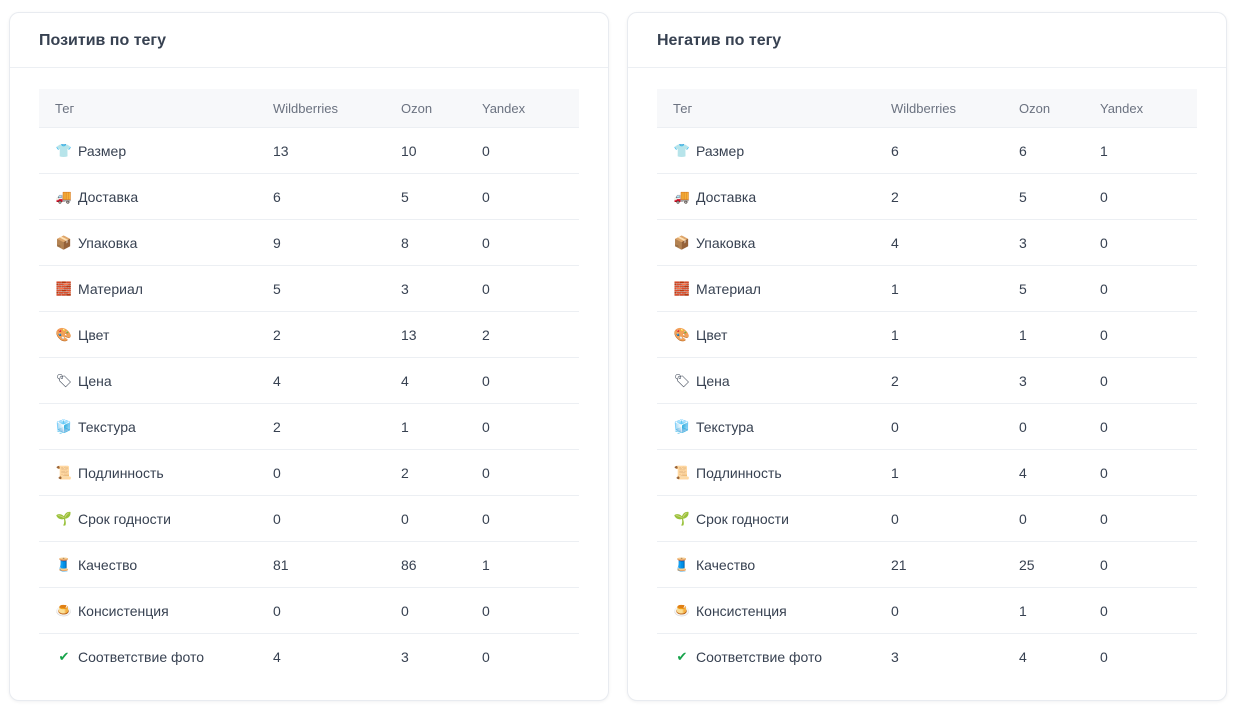 This screenshot has height=711, width=1236. Describe the element at coordinates (742, 518) in the screenshot. I see `tag-label: Срок годности` at that location.